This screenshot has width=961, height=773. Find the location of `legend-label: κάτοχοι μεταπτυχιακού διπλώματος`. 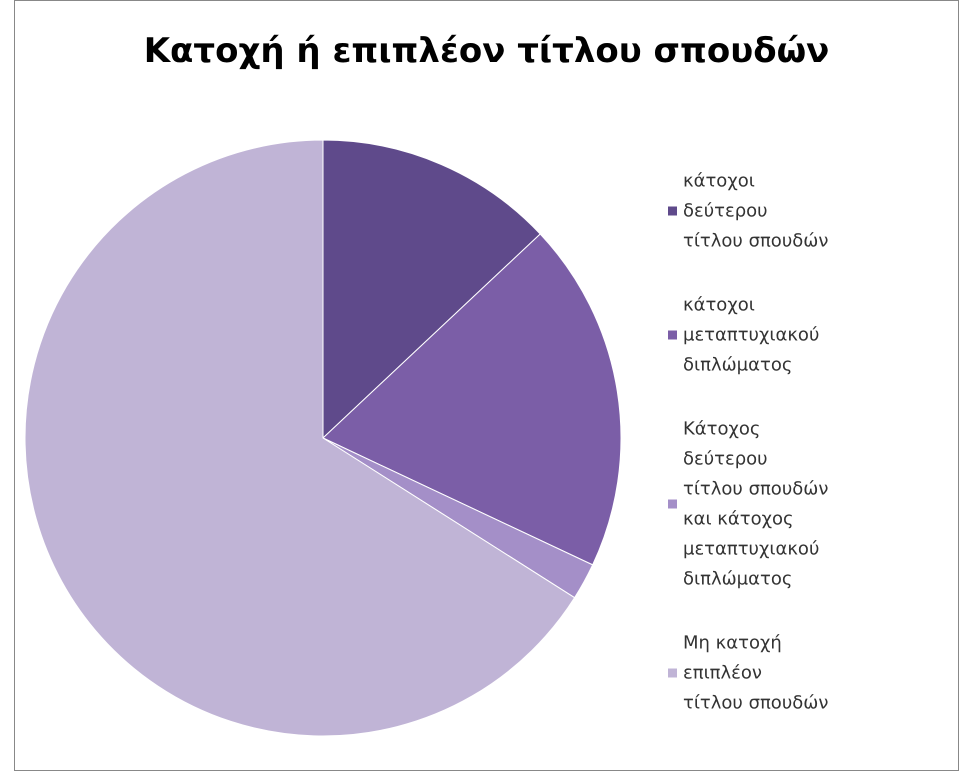

legend-label: κάτοχοι μεταπτυχιακού διπλώματος is located at coordinates (754, 335).